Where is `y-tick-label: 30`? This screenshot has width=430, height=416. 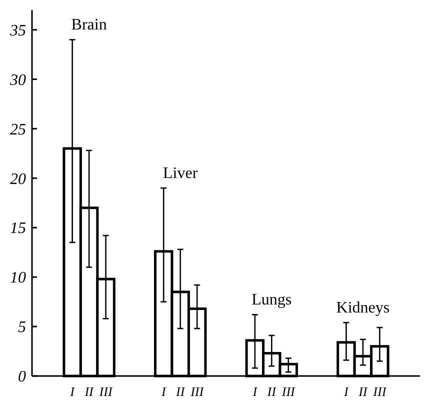 y-tick-label: 30 is located at coordinates (17, 80).